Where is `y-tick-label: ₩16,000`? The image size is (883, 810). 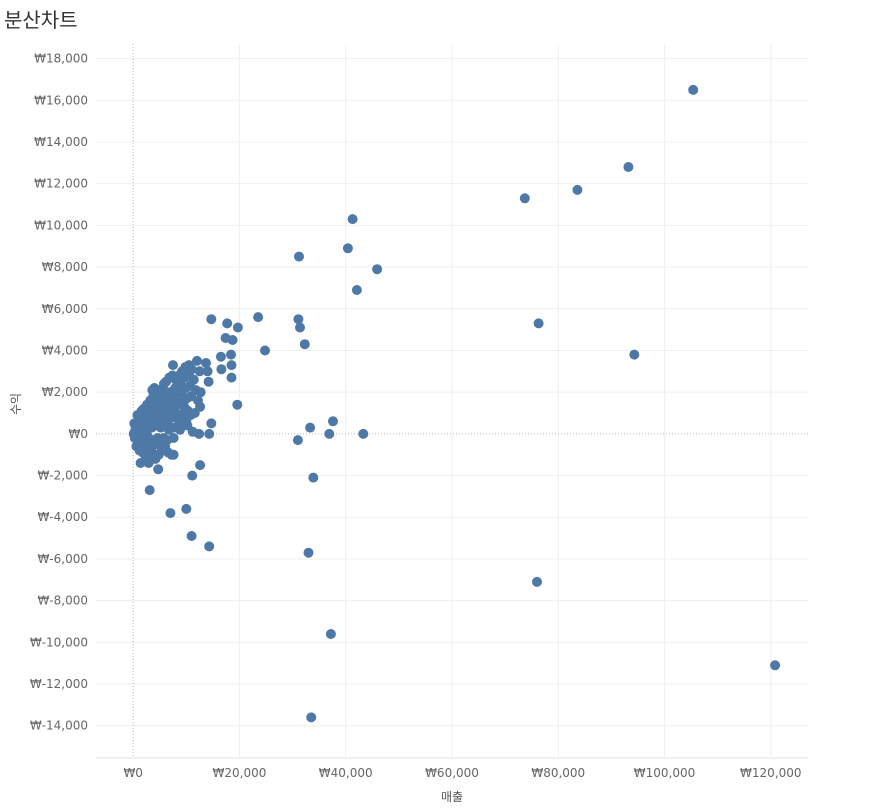
y-tick-label: ₩16,000 is located at coordinates (61, 100).